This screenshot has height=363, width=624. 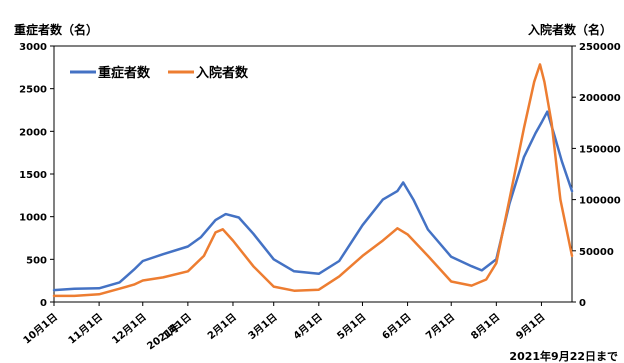 What do you see at coordinates (33, 132) in the screenshot?
I see `y-left-tick-label: 2000` at bounding box center [33, 132].